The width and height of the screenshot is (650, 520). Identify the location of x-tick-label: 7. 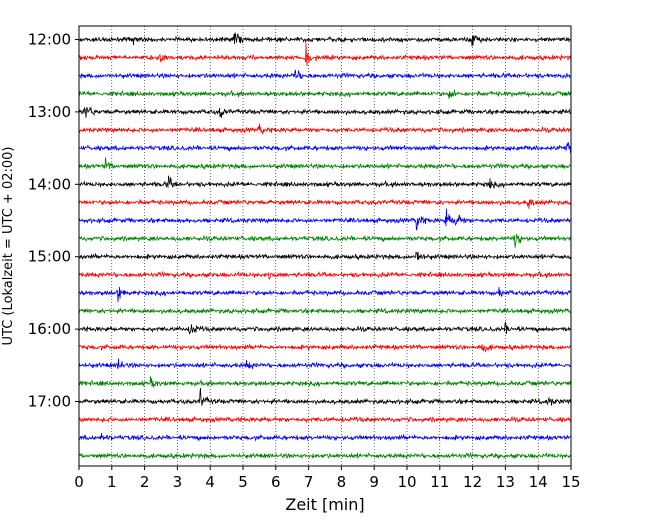
(309, 482).